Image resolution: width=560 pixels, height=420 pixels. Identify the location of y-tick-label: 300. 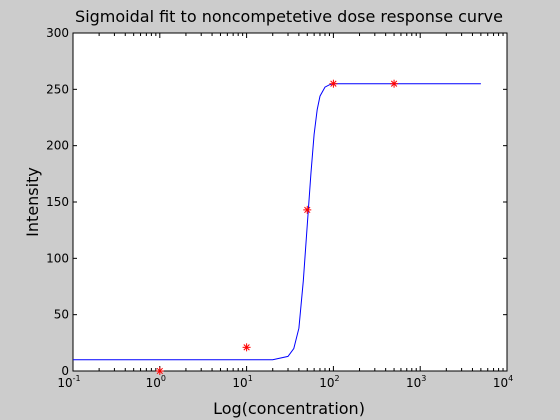
(57, 33).